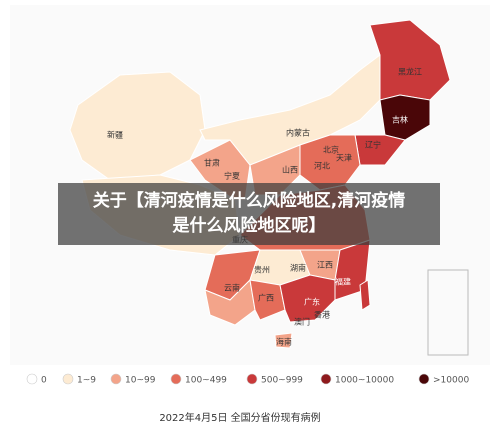 Image resolution: width=500 pixels, height=430 pixels. What do you see at coordinates (451, 381) in the screenshot?
I see `legend-label: >10000` at bounding box center [451, 381].